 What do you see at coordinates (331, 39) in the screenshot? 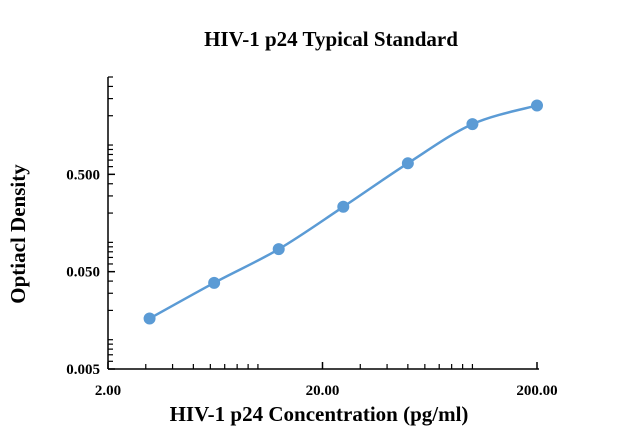
I see `chart-title: HIV-1 p24 Typical Standard` at bounding box center [331, 39].